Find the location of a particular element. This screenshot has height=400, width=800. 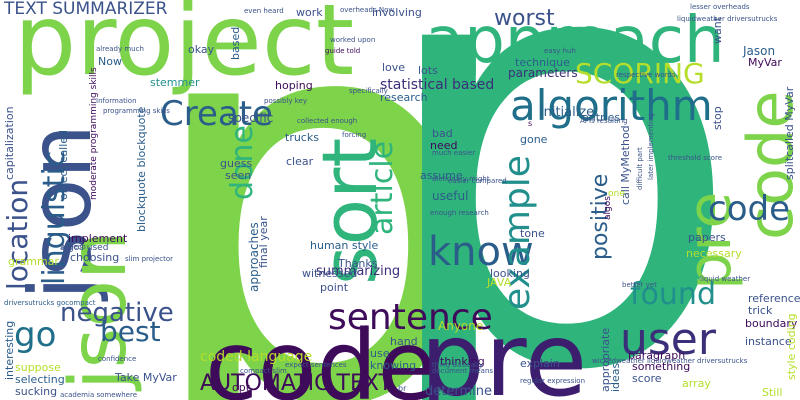

cloud-word: useful is located at coordinates (450, 196).